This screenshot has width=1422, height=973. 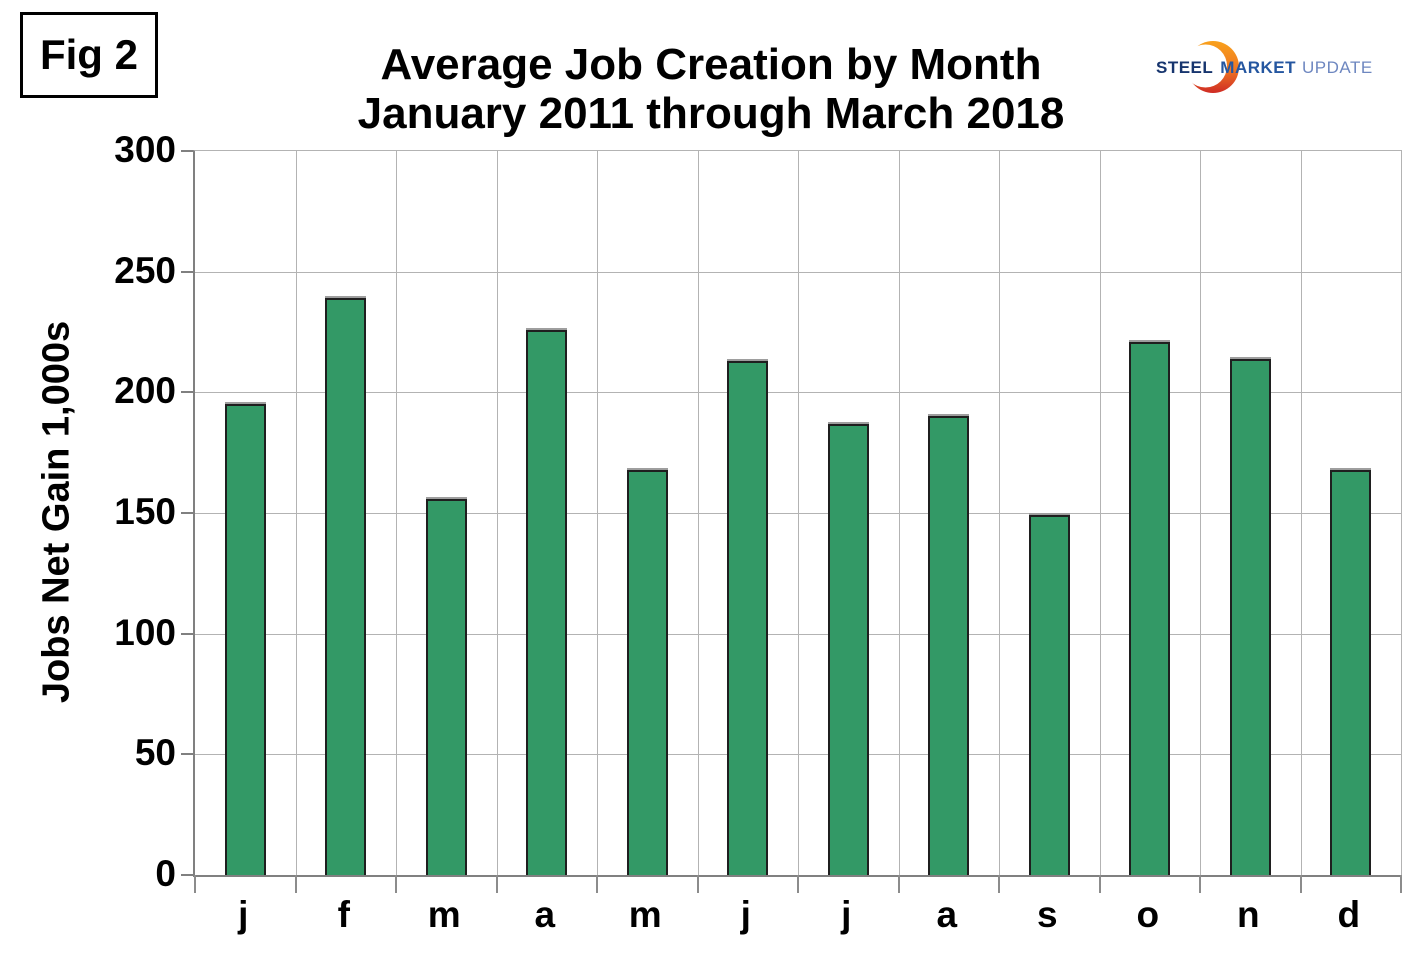 What do you see at coordinates (1248, 914) in the screenshot?
I see `x-tick-label: n` at bounding box center [1248, 914].